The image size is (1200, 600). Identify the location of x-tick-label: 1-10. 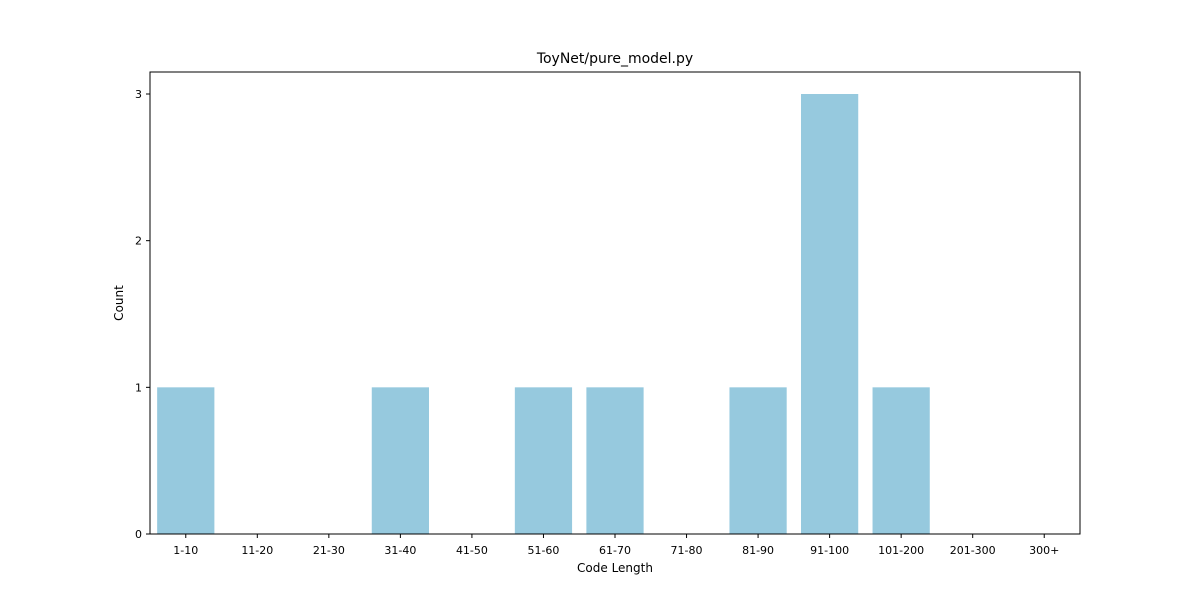
(185, 550).